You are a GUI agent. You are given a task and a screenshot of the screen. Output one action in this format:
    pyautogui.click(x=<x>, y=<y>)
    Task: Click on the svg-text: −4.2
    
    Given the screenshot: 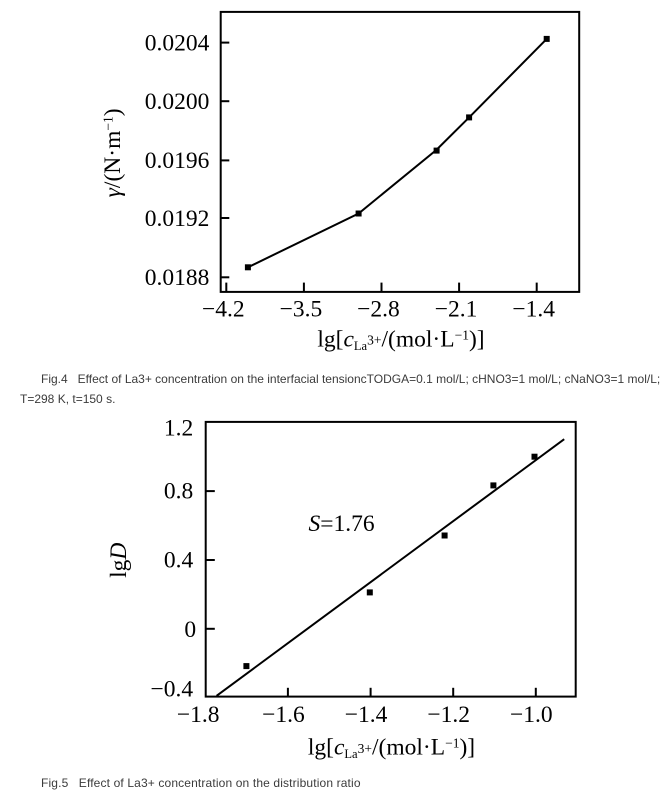 What is the action you would take?
    pyautogui.click(x=223, y=309)
    